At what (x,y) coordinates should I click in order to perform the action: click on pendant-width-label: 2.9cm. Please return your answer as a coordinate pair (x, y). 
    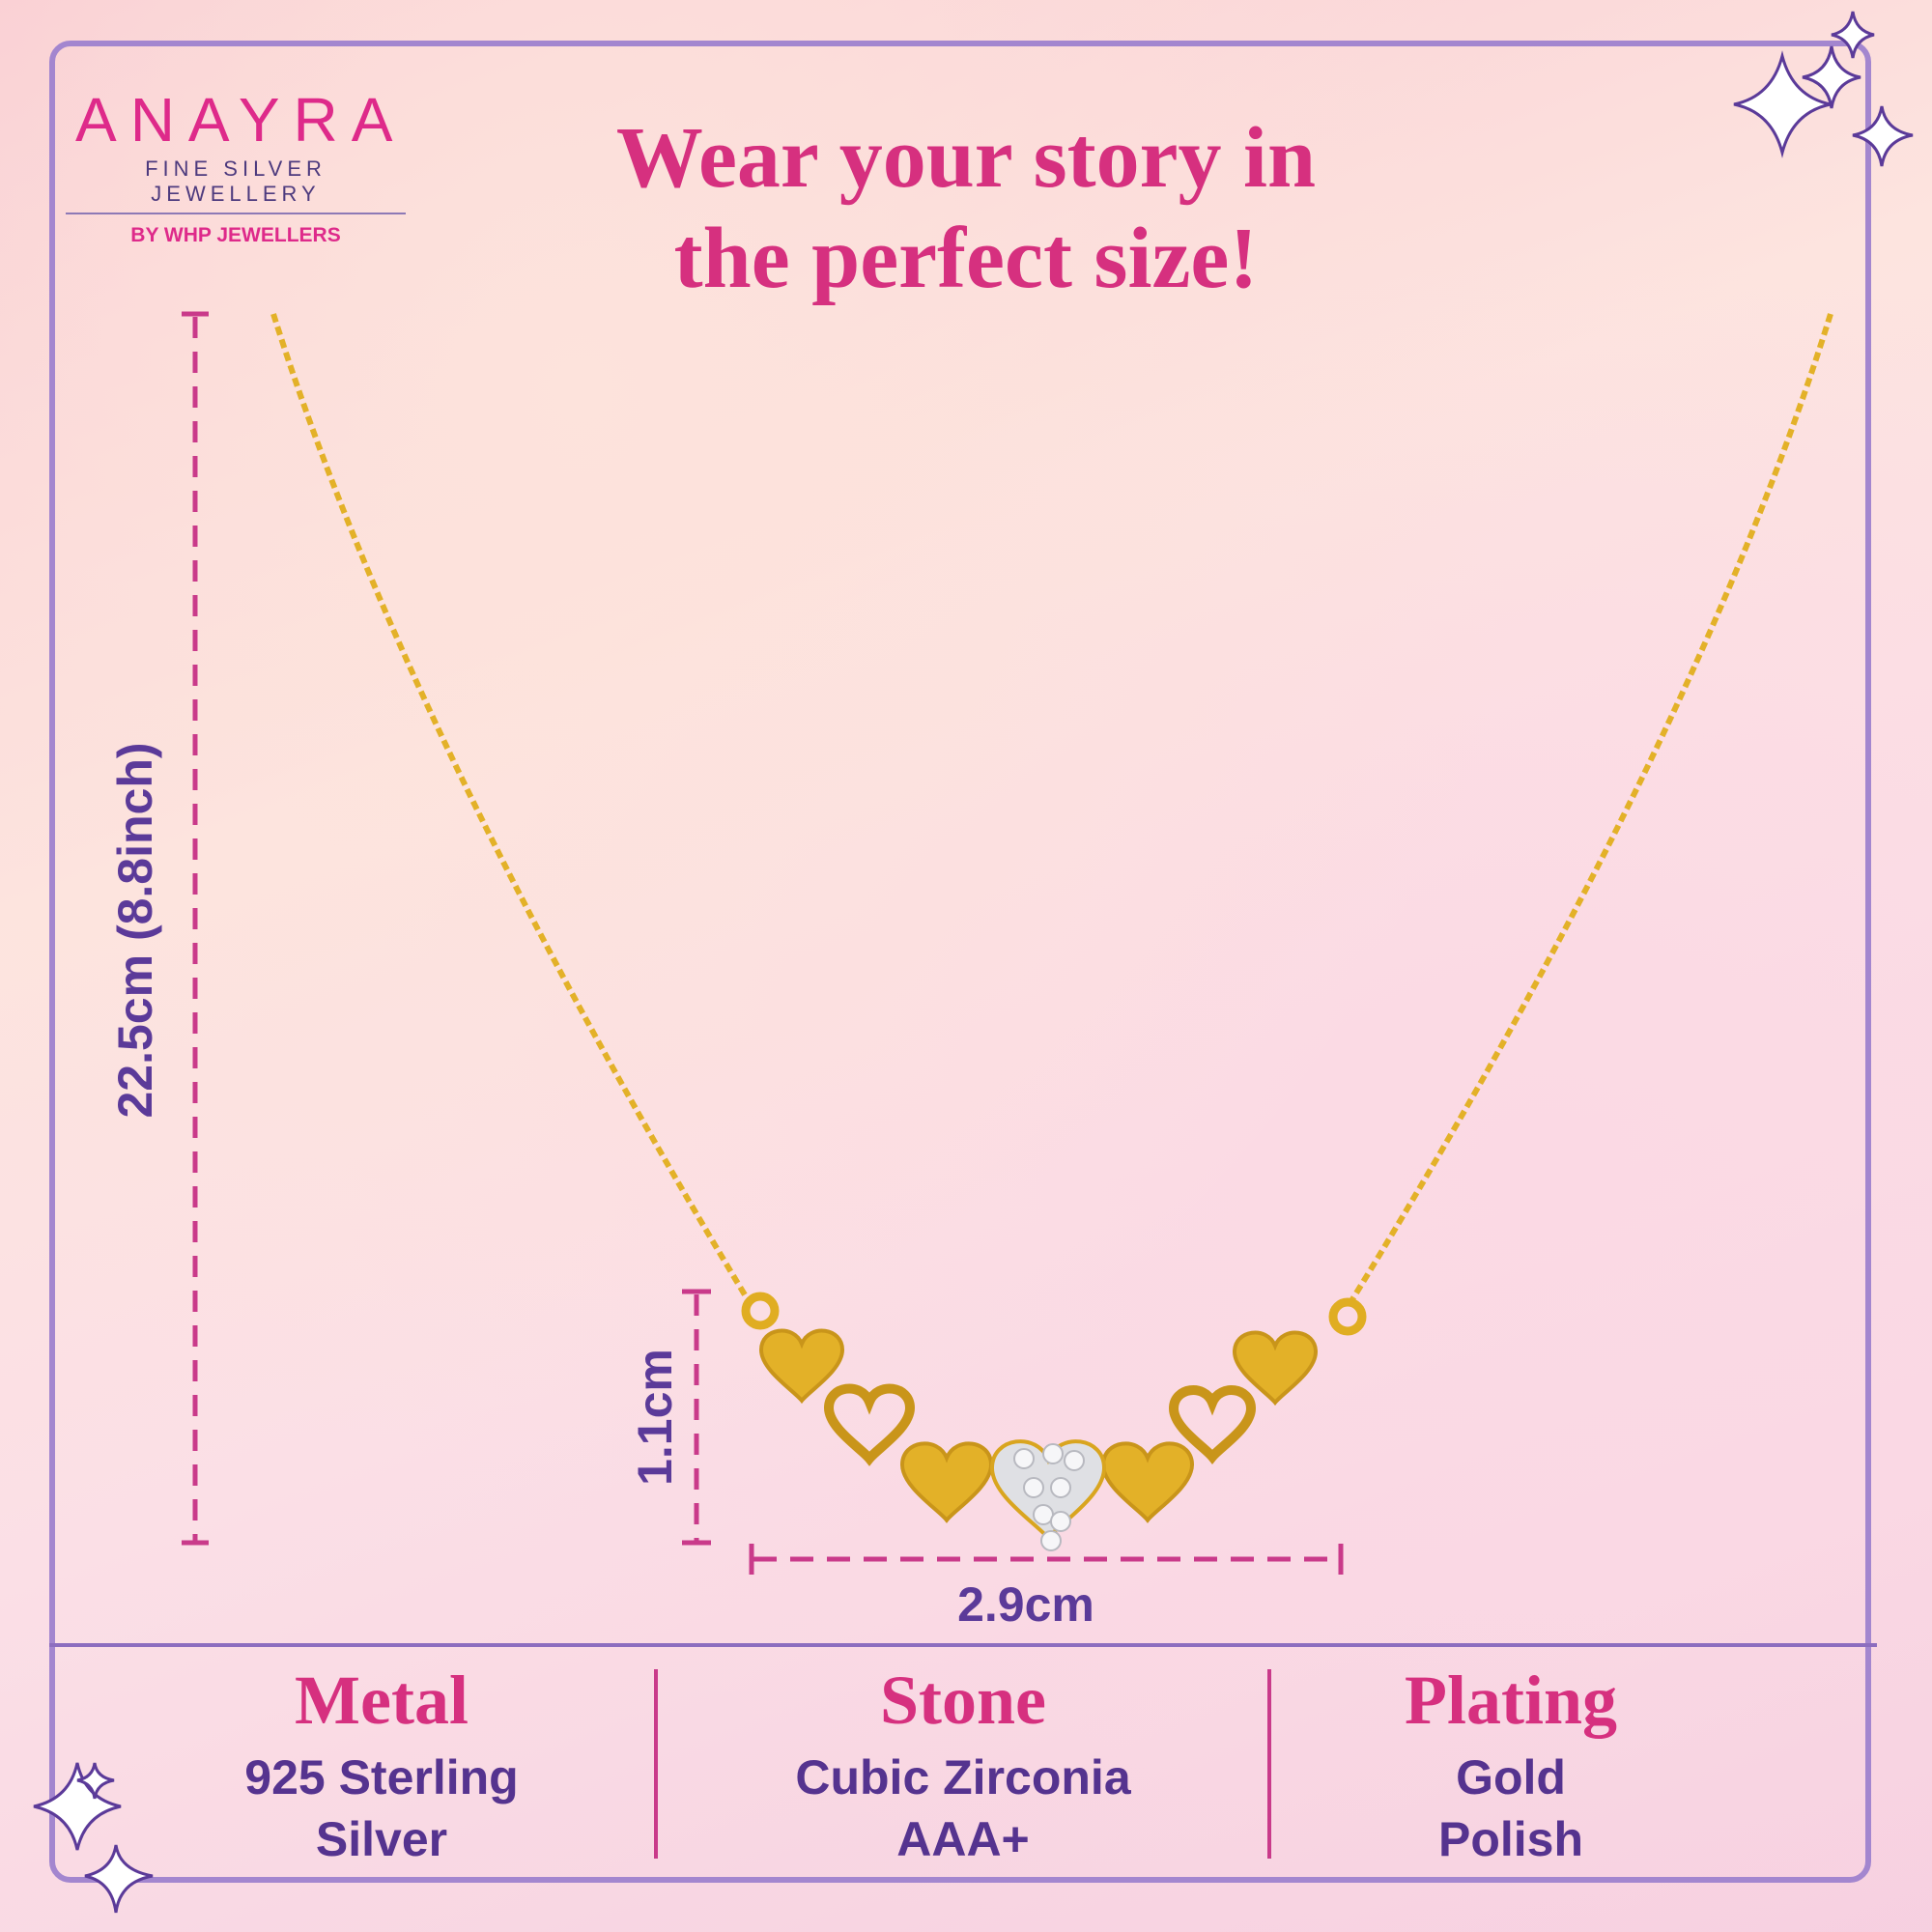
    Looking at the image, I should click on (1025, 1604).